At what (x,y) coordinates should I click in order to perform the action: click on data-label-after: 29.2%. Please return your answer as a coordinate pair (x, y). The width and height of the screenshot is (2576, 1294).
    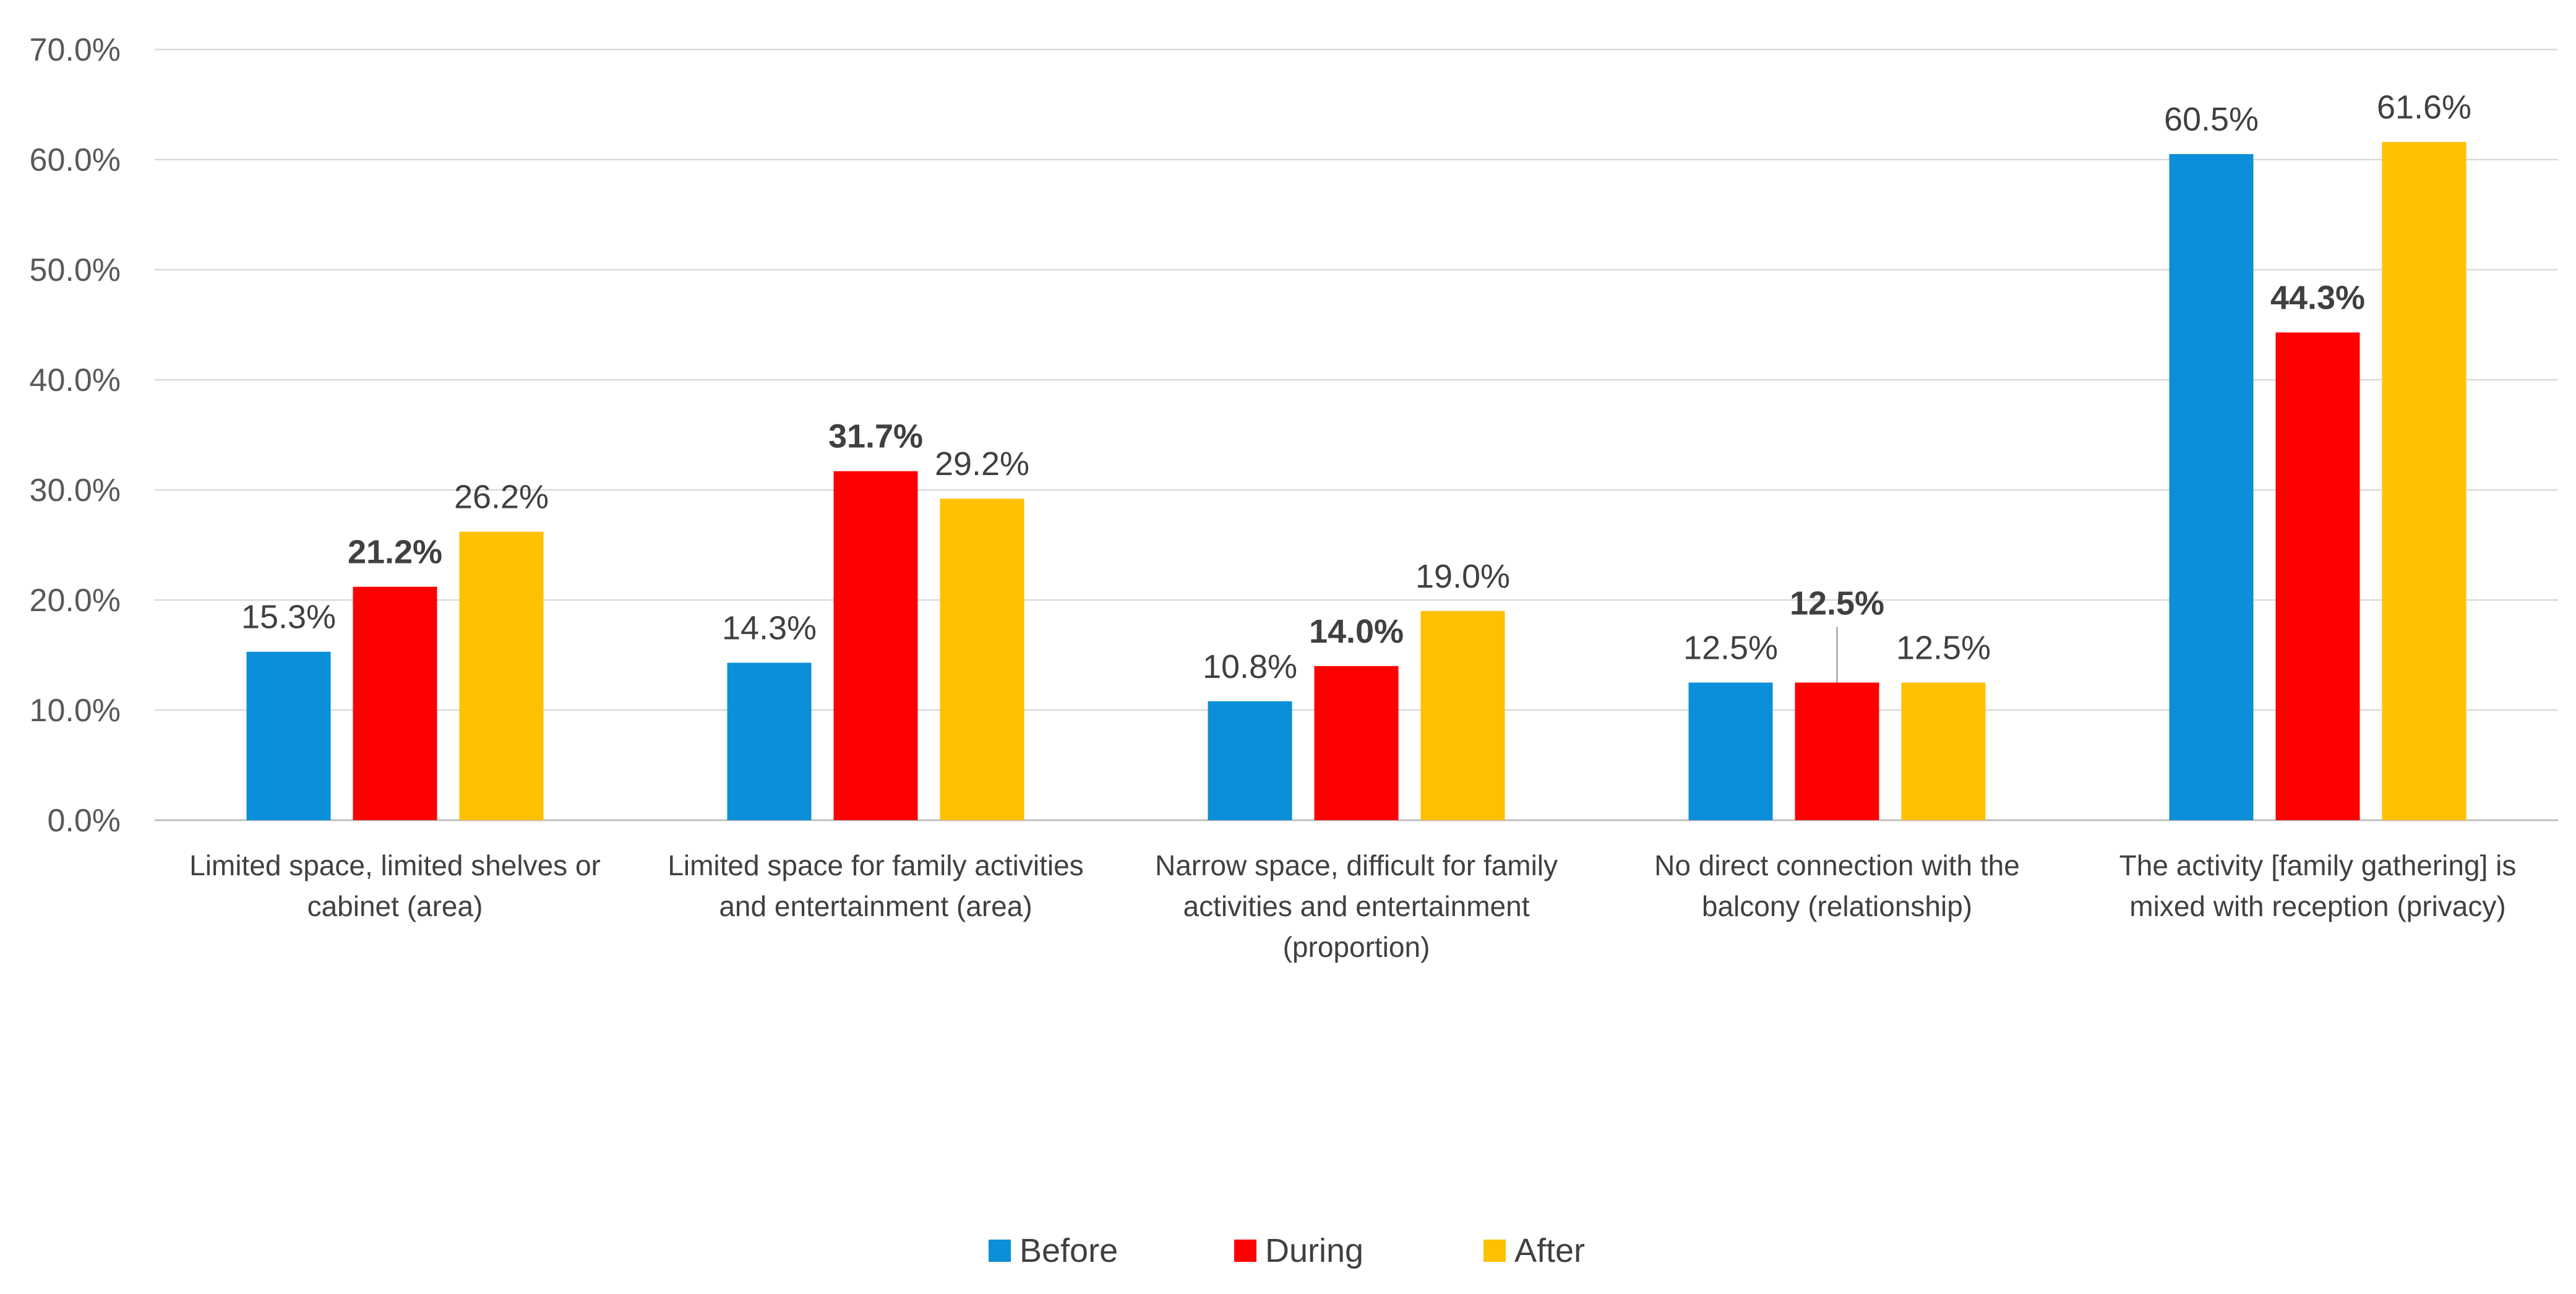
    Looking at the image, I should click on (982, 463).